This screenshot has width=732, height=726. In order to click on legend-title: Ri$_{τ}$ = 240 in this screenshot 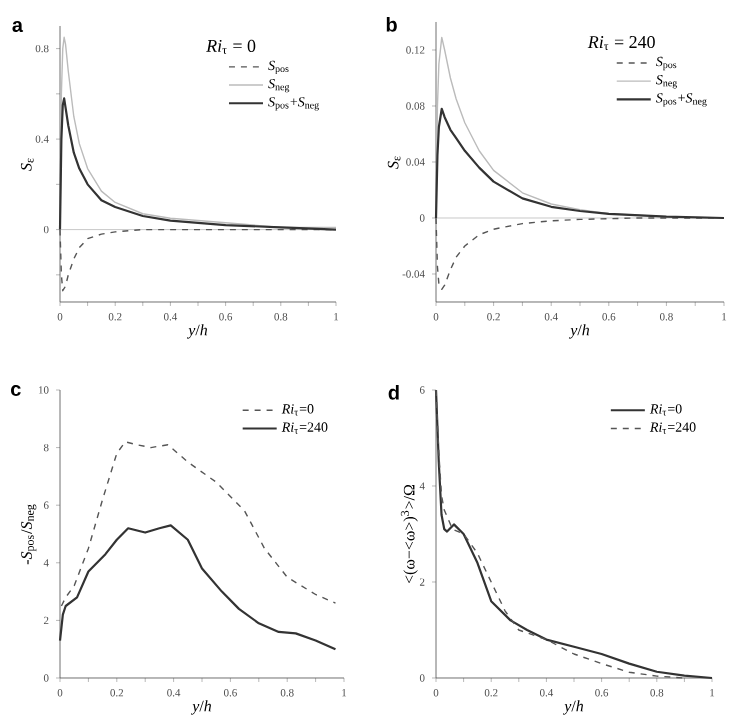, I will do `click(621, 43)`.